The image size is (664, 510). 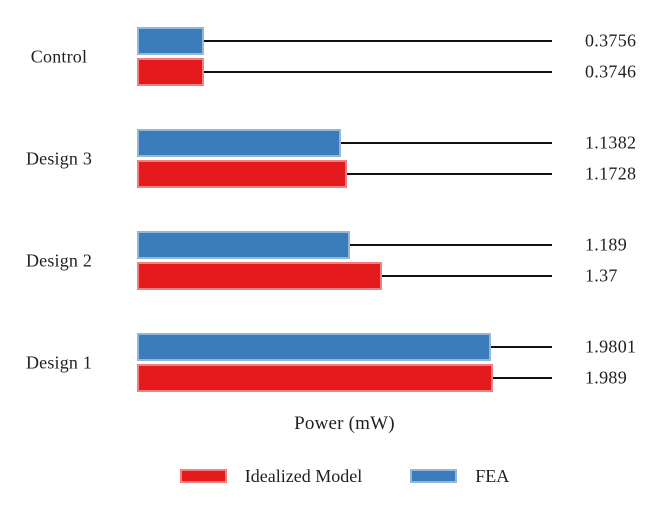 I want to click on value-label: 0.3756, so click(x=611, y=40).